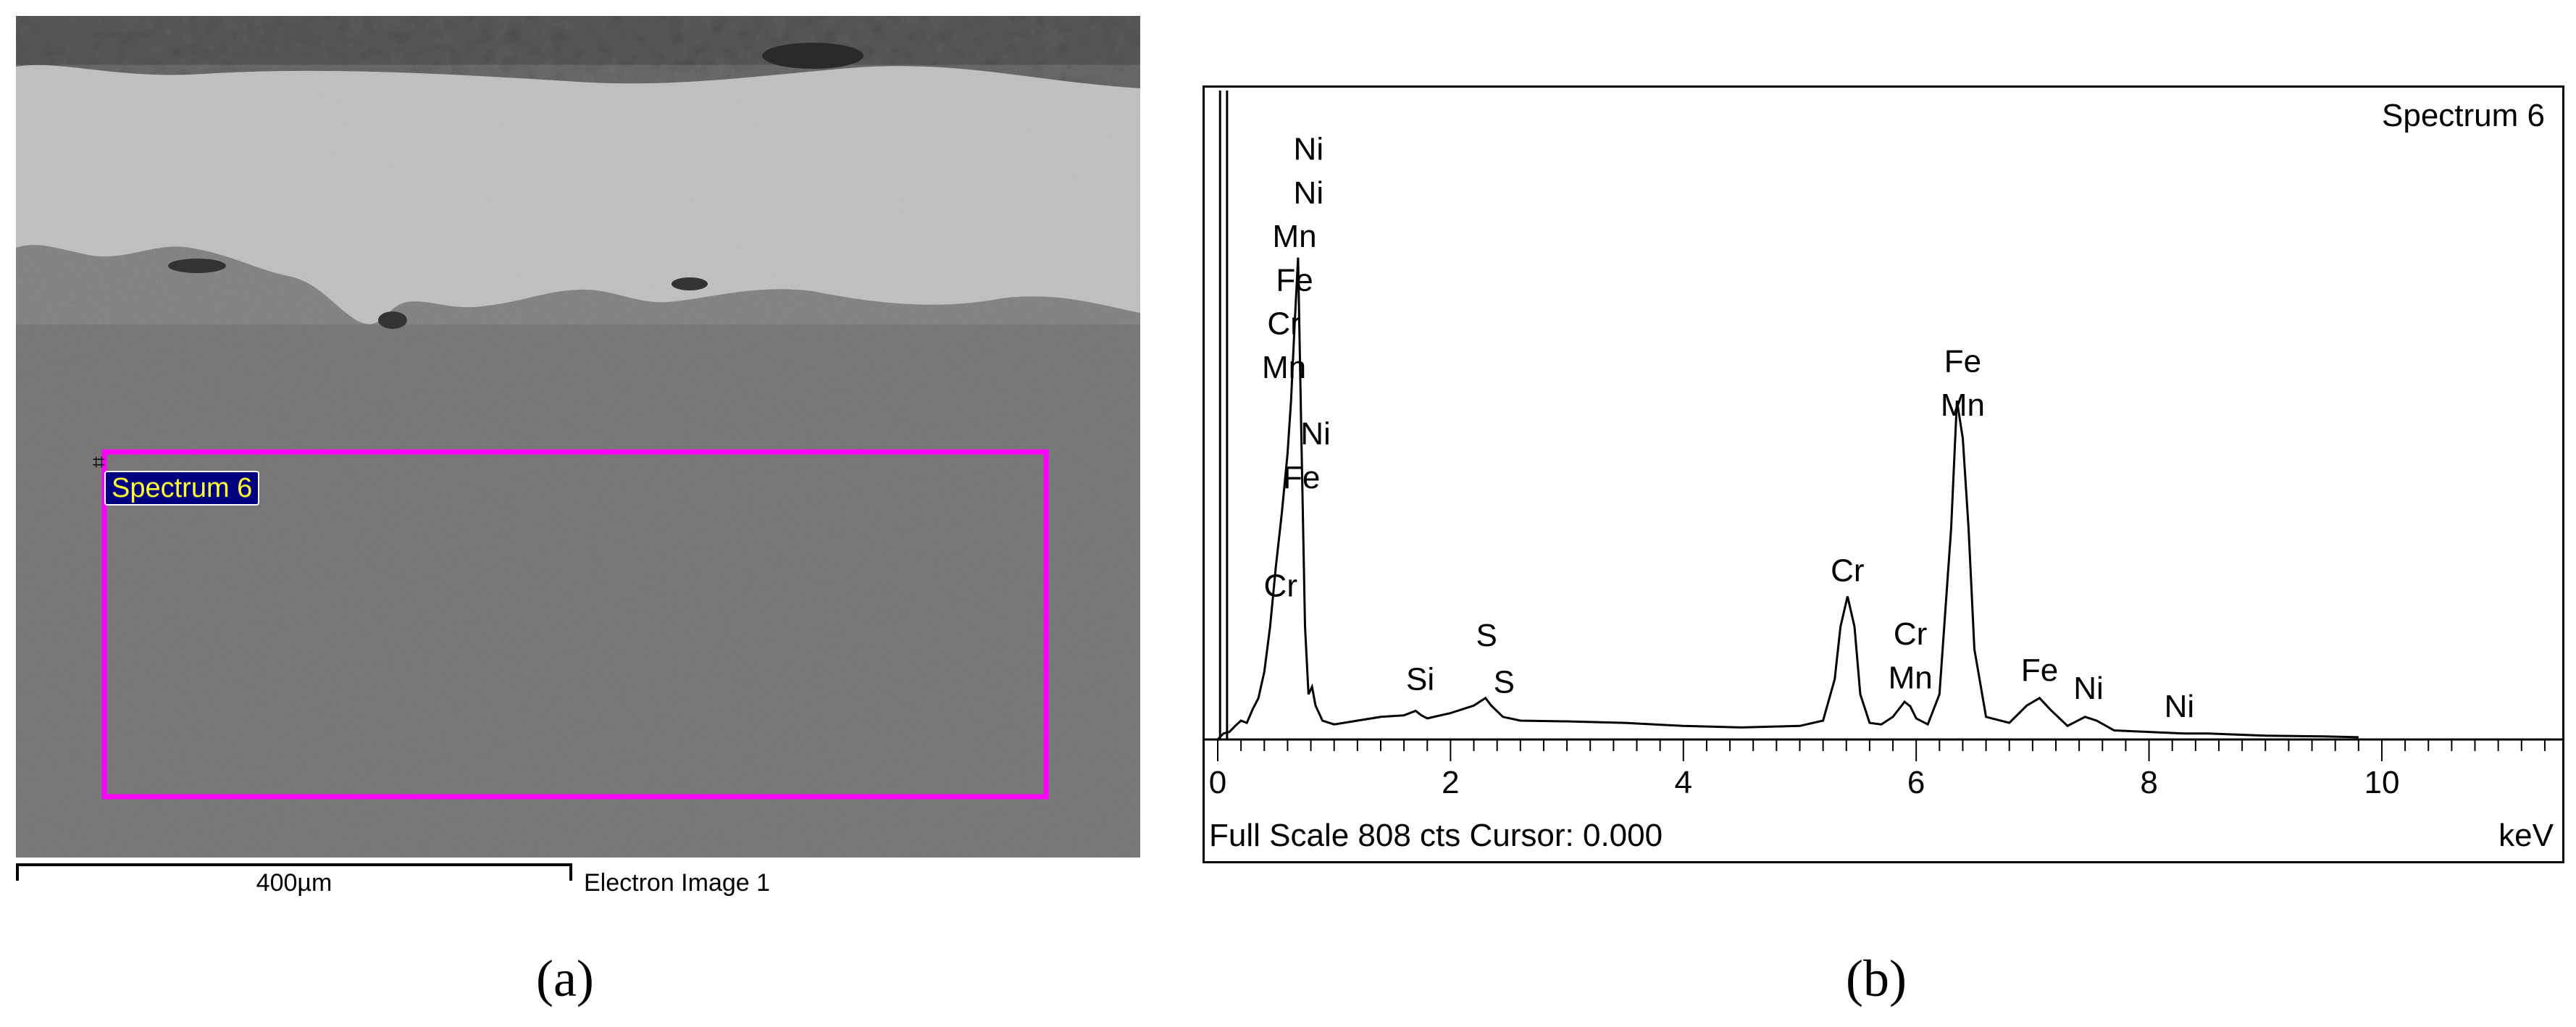  I want to click on caption-a: (a), so click(565, 978).